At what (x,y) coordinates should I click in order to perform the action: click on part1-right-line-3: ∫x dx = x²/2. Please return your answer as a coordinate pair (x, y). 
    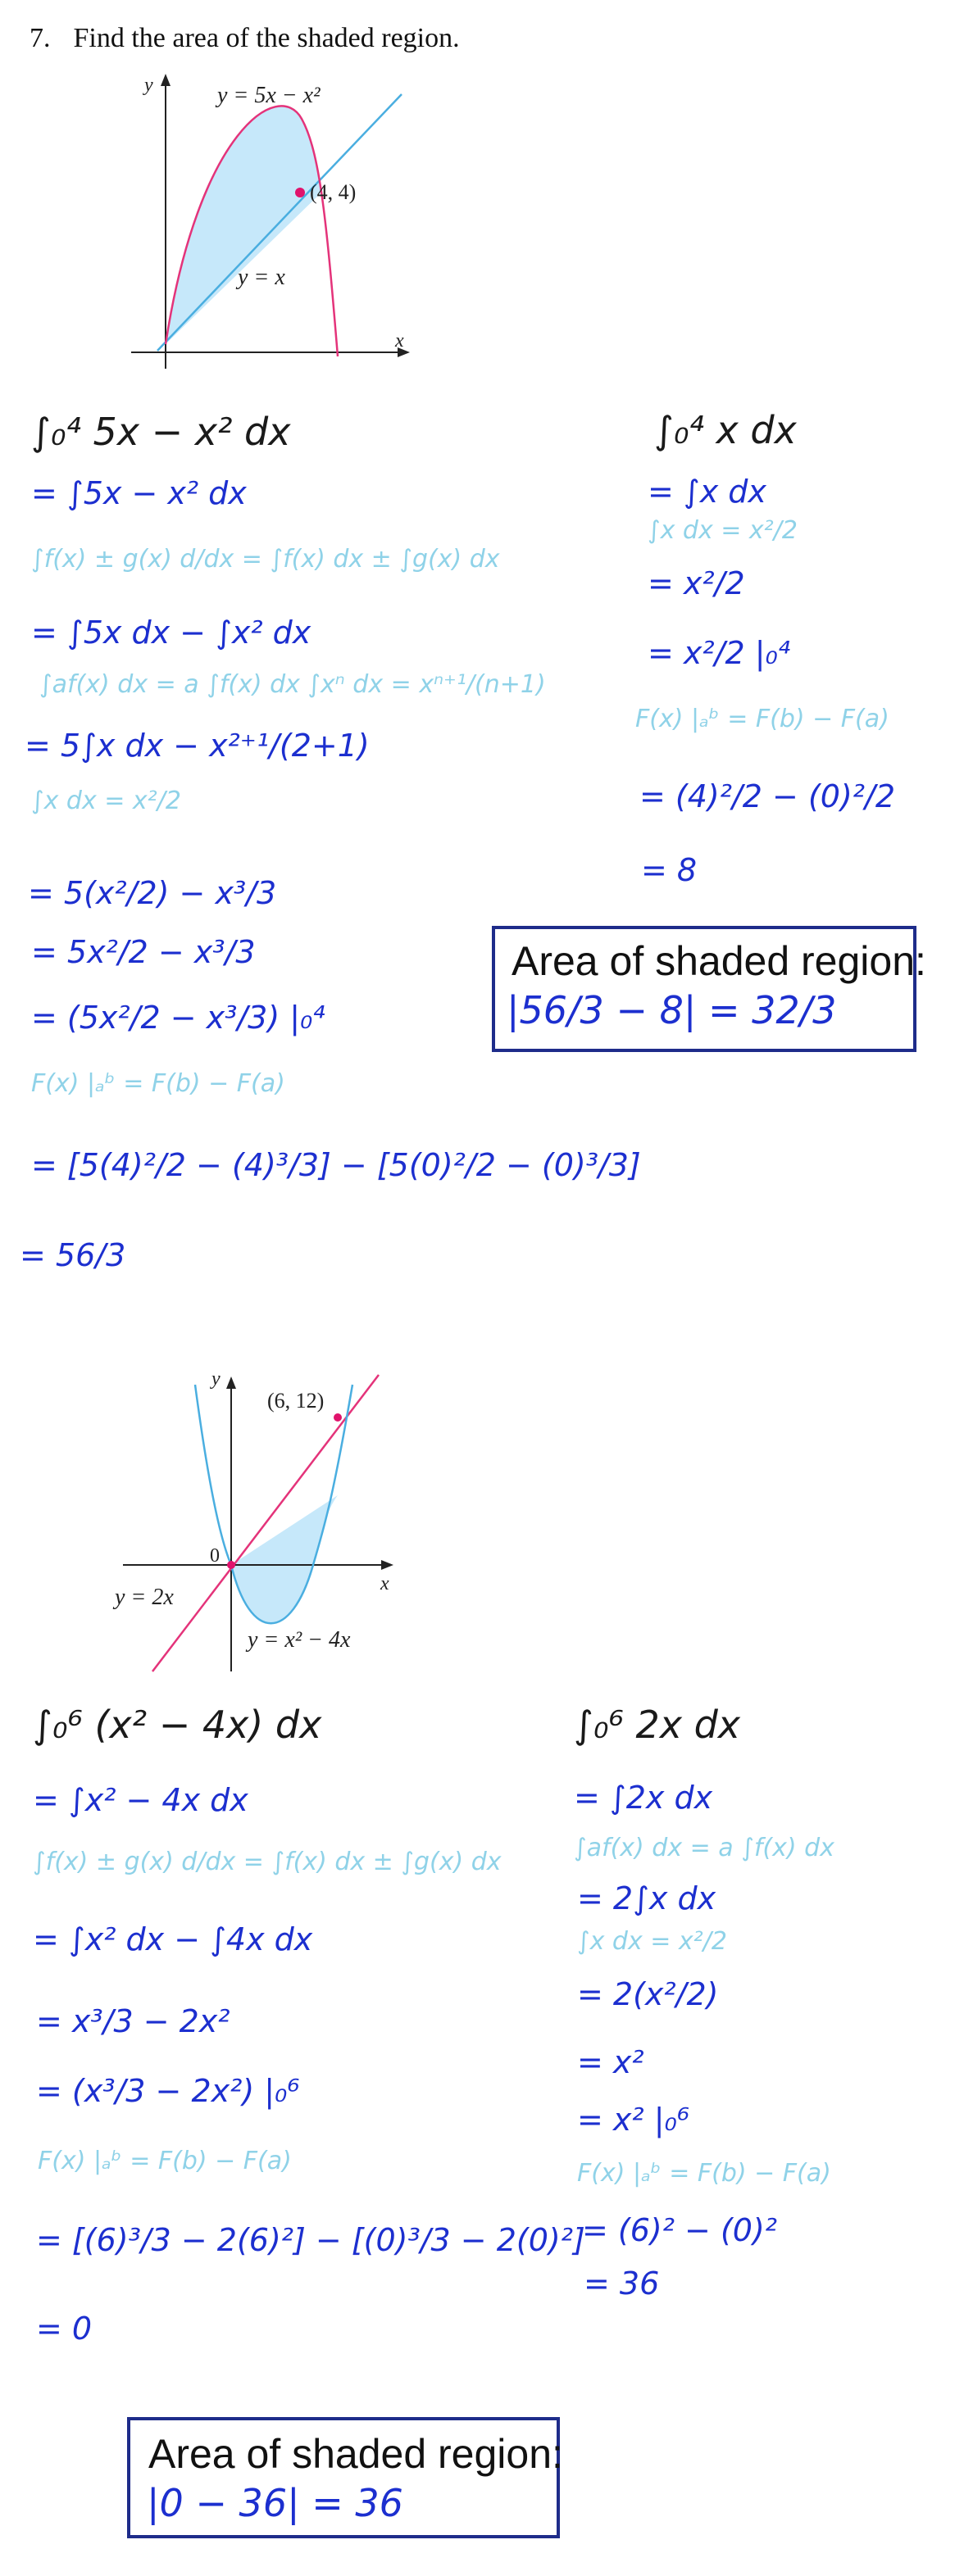
    Looking at the image, I should click on (723, 530).